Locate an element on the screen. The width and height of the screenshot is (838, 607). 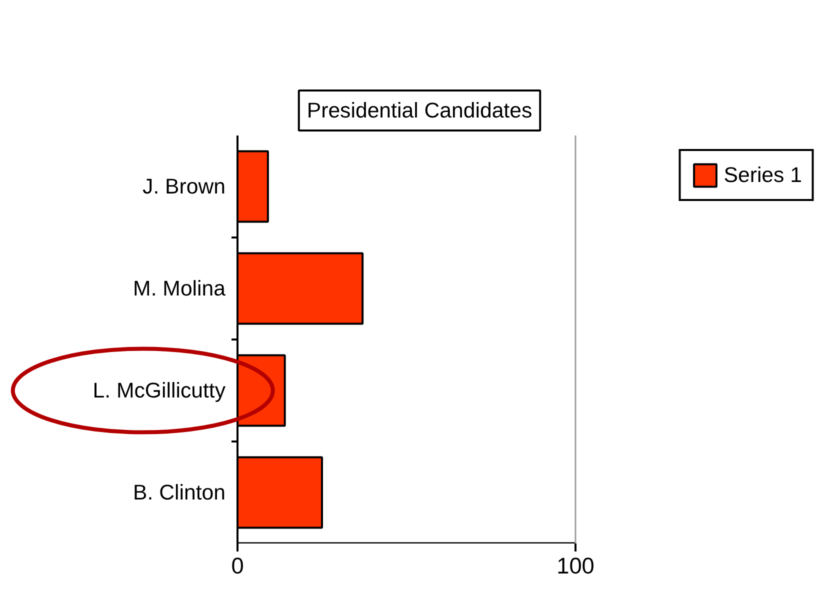
y-tick-label: B. Clinton is located at coordinates (179, 492).